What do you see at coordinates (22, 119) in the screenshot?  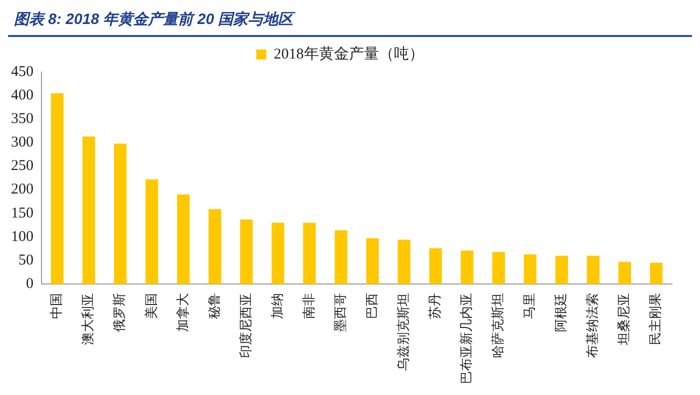 I see `y-tick-label: 350` at bounding box center [22, 119].